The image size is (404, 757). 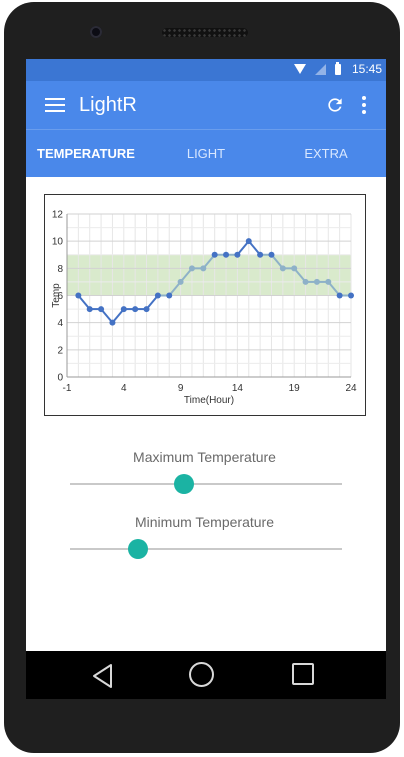 What do you see at coordinates (206, 539) in the screenshot?
I see `min-temperature-slider-block: Minimum Temperature` at bounding box center [206, 539].